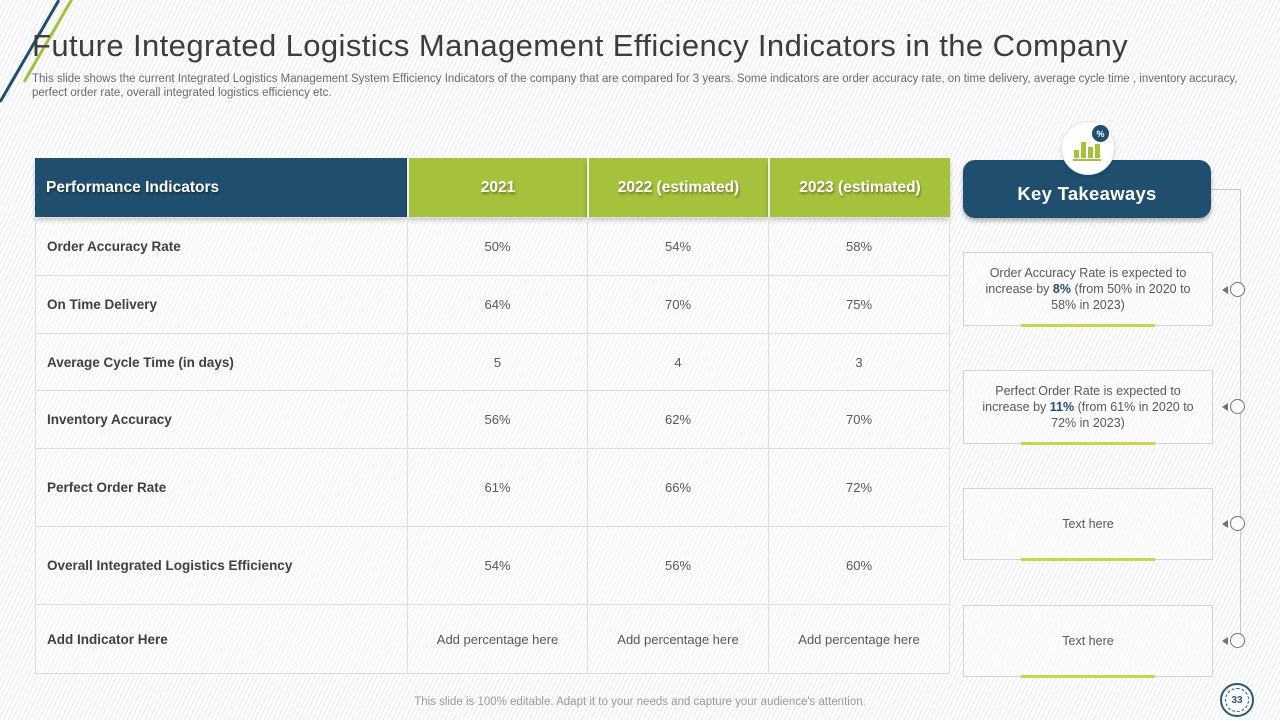 This screenshot has width=1280, height=720. Describe the element at coordinates (859, 187) in the screenshot. I see `header-2023-estimated: 2023 (estimated)` at that location.